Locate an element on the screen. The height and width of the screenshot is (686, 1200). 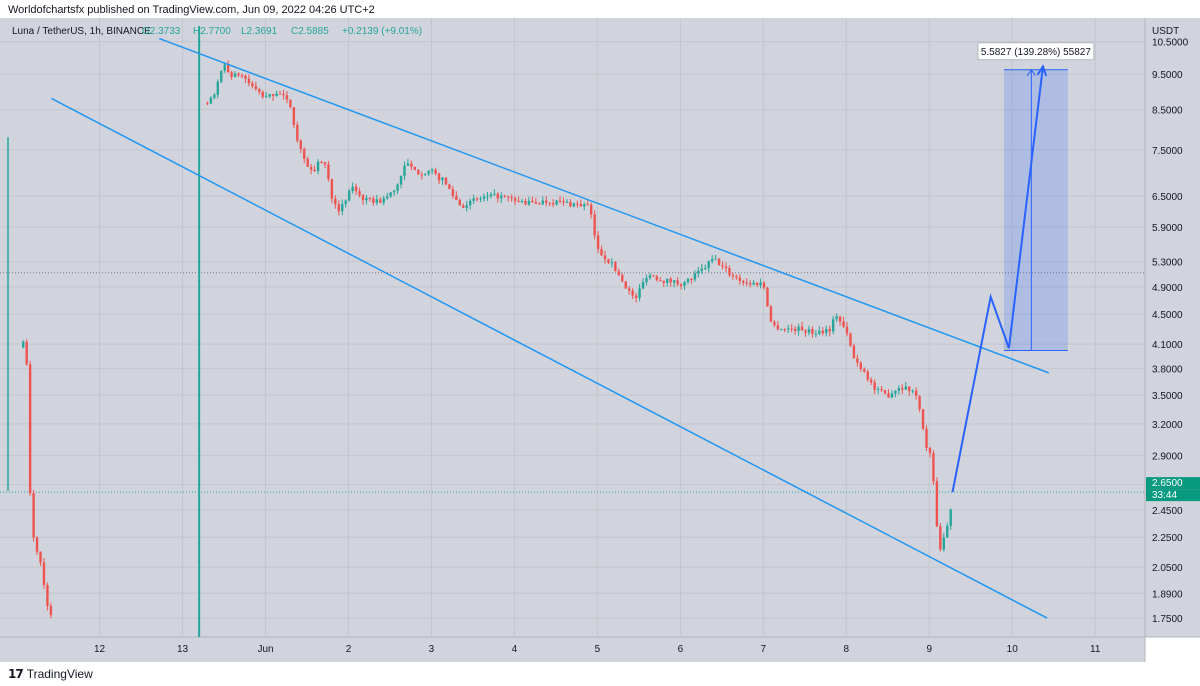
measure-label-bg is located at coordinates (1036, 51).